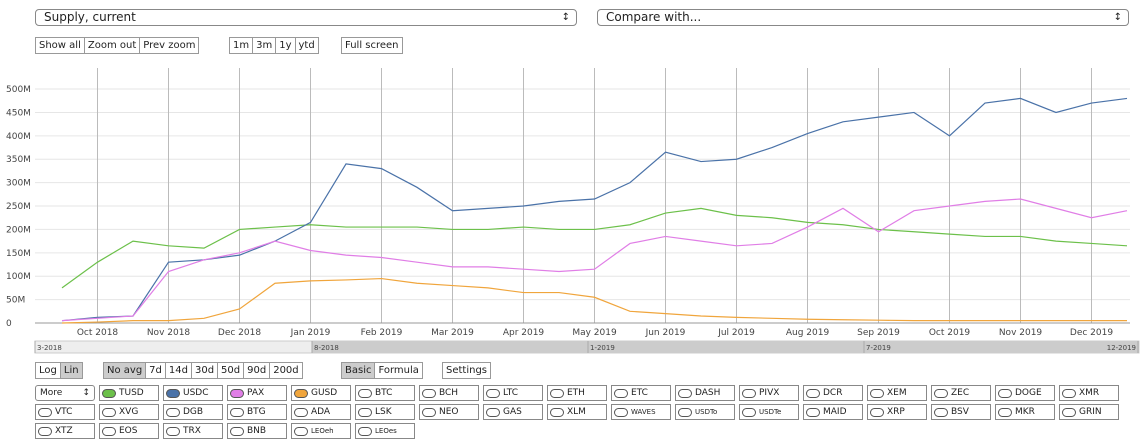 This screenshot has height=439, width=1144. Describe the element at coordinates (382, 333) in the screenshot. I see `x-tick-label: Feb 2019` at that location.